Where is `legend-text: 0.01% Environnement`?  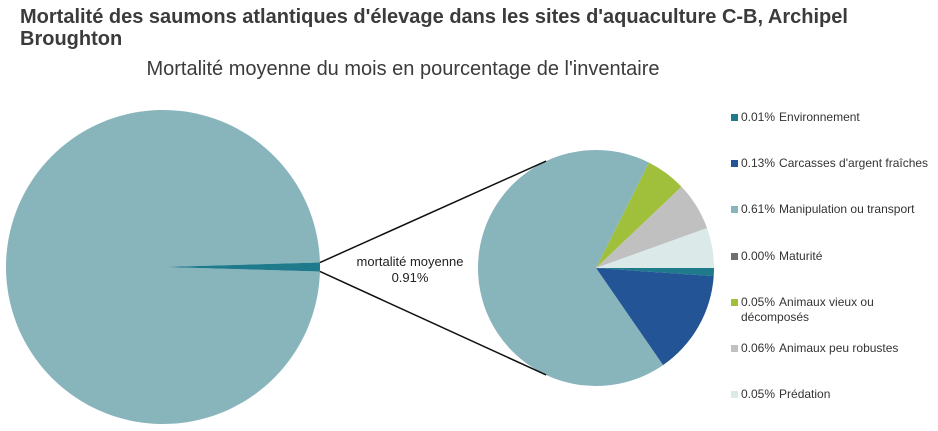
legend-text: 0.01% Environnement is located at coordinates (836, 117).